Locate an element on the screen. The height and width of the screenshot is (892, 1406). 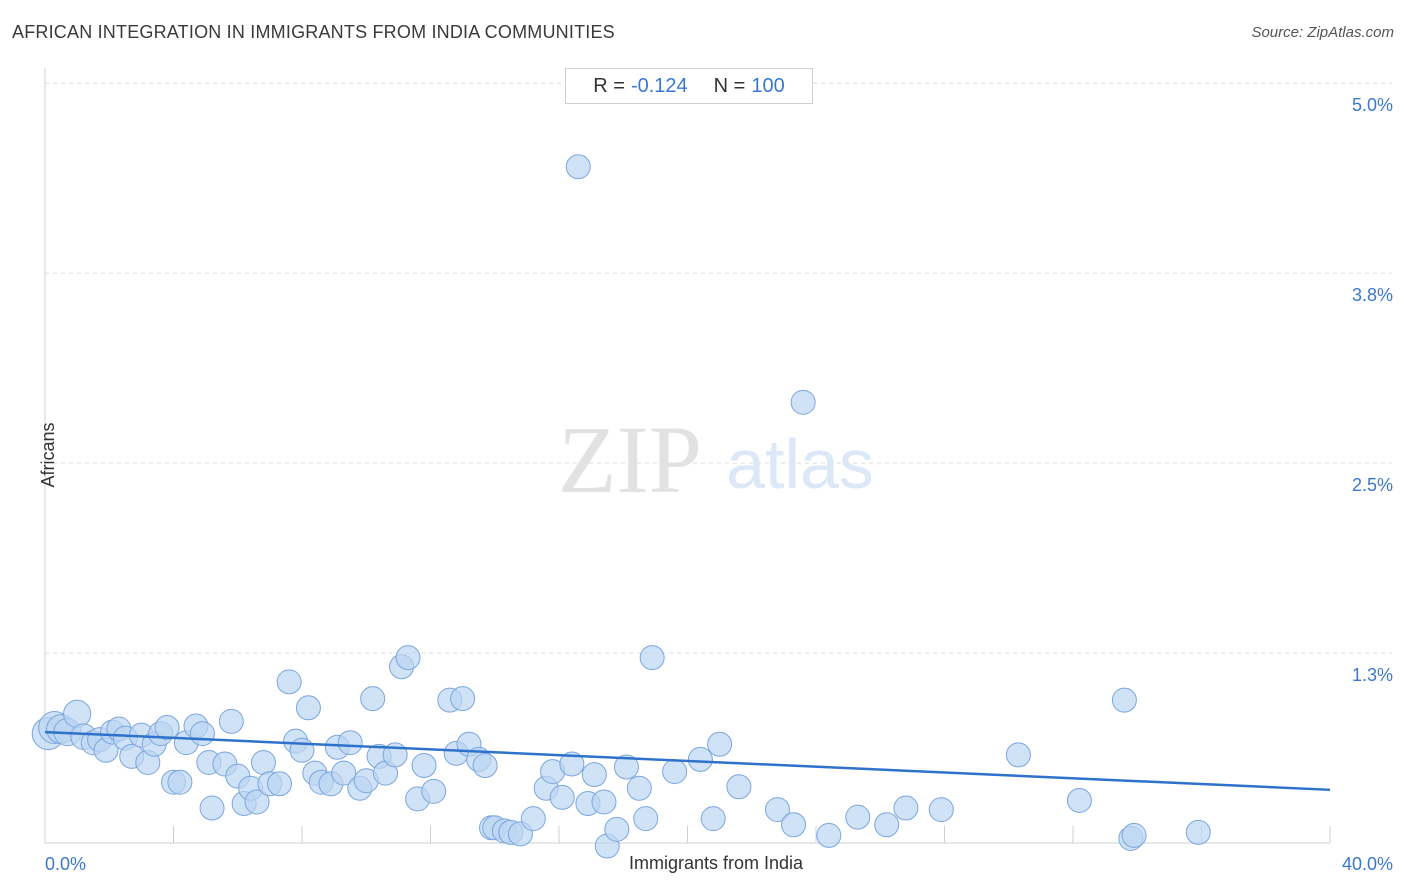
y-tick-label: 5.0% is located at coordinates (1372, 105).